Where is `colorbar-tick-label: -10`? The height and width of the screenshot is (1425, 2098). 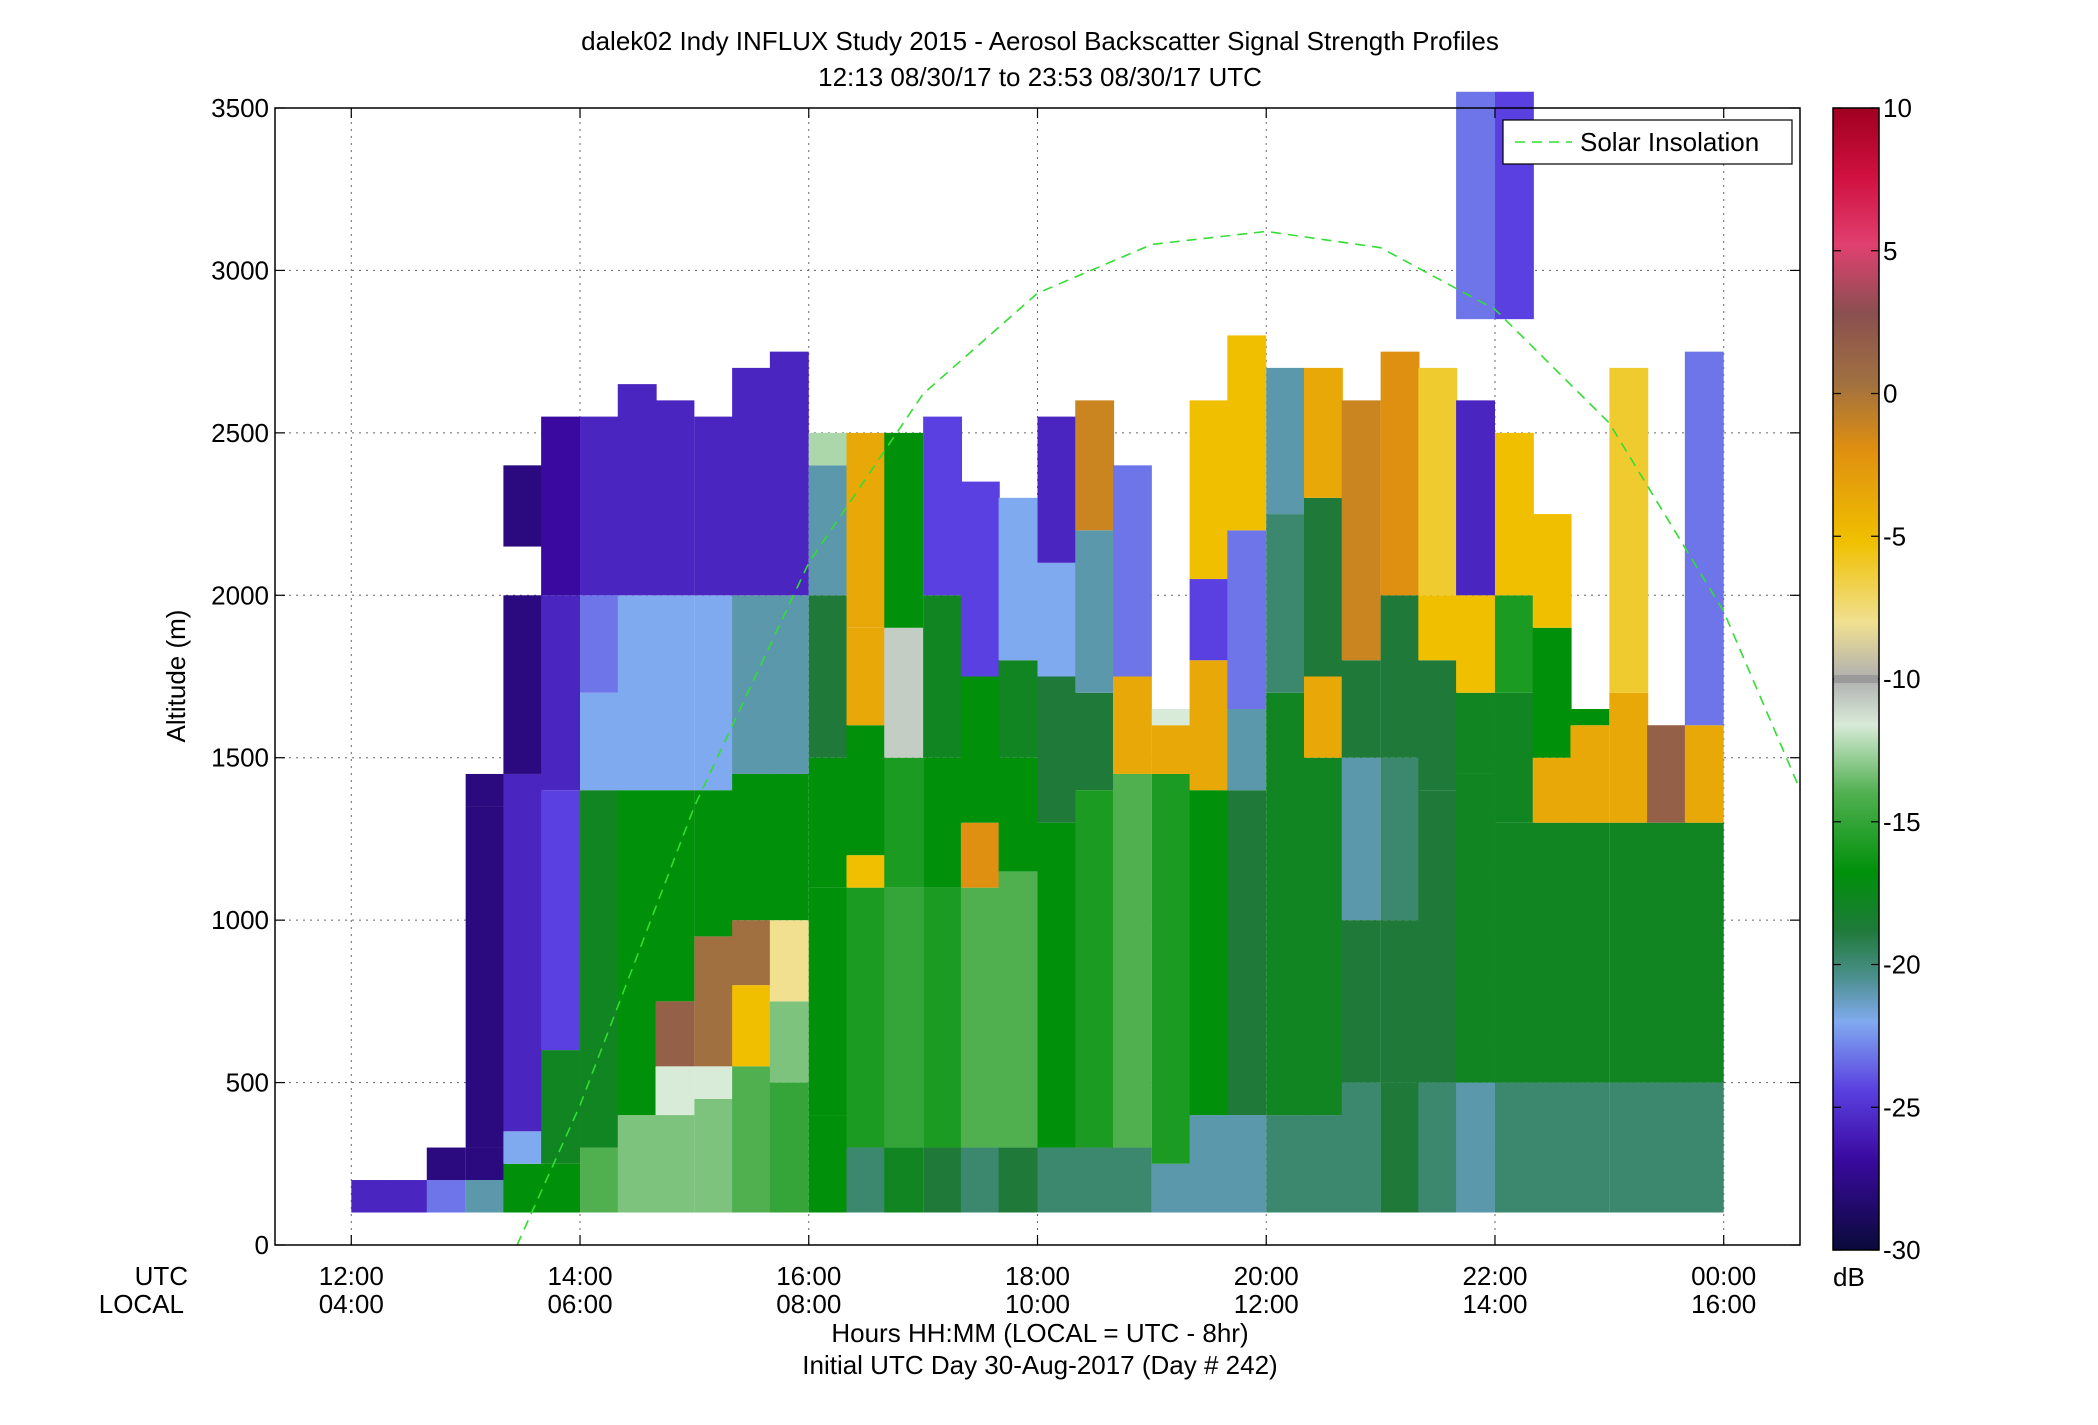
colorbar-tick-label: -10 is located at coordinates (1902, 679).